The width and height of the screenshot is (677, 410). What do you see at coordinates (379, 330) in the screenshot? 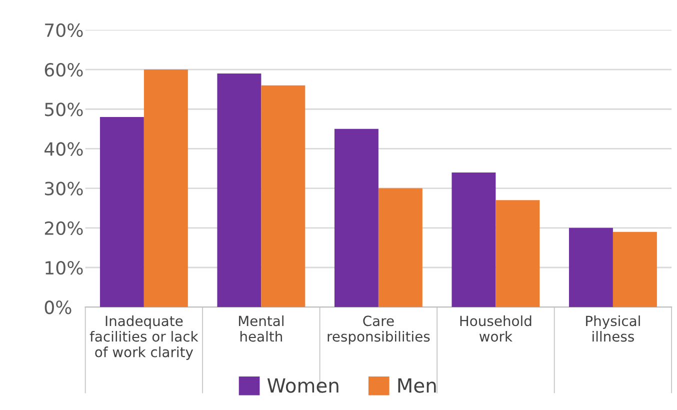
I see `x-tick-label: Care responsibilities` at bounding box center [379, 330].